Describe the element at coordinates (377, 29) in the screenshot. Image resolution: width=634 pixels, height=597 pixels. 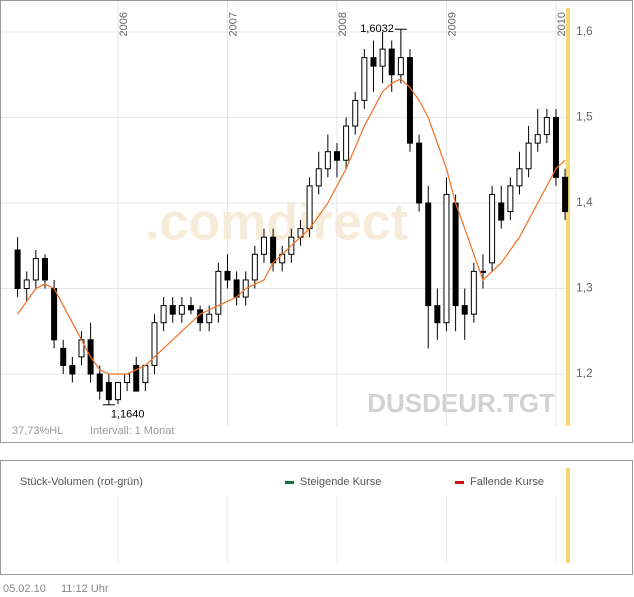
I see `annotation-label: 1,6032` at that location.